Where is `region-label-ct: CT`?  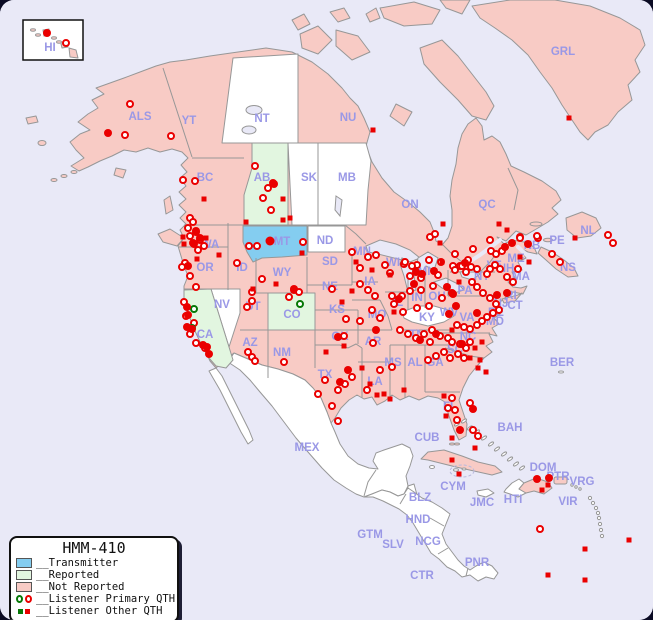 region-label-ct: CT is located at coordinates (514, 306).